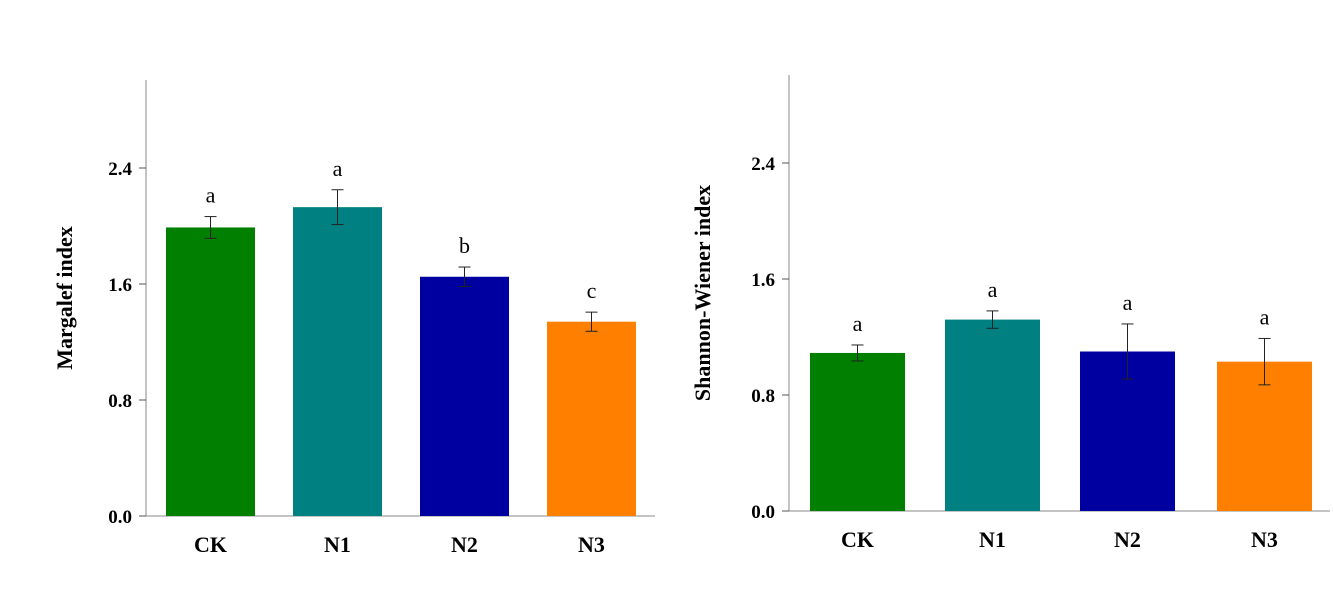  What do you see at coordinates (337, 544) in the screenshot?
I see `chart1-x-tick-label: N1` at bounding box center [337, 544].